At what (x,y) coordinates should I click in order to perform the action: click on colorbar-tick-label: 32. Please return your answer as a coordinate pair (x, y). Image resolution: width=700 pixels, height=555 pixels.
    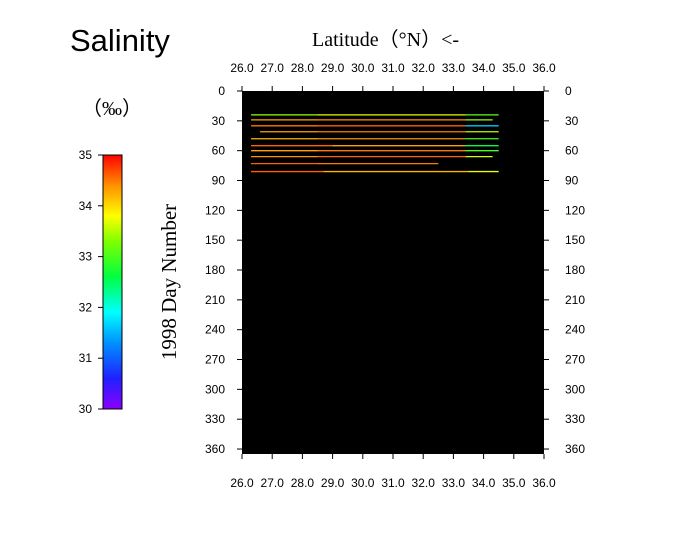
    Looking at the image, I should click on (86, 307).